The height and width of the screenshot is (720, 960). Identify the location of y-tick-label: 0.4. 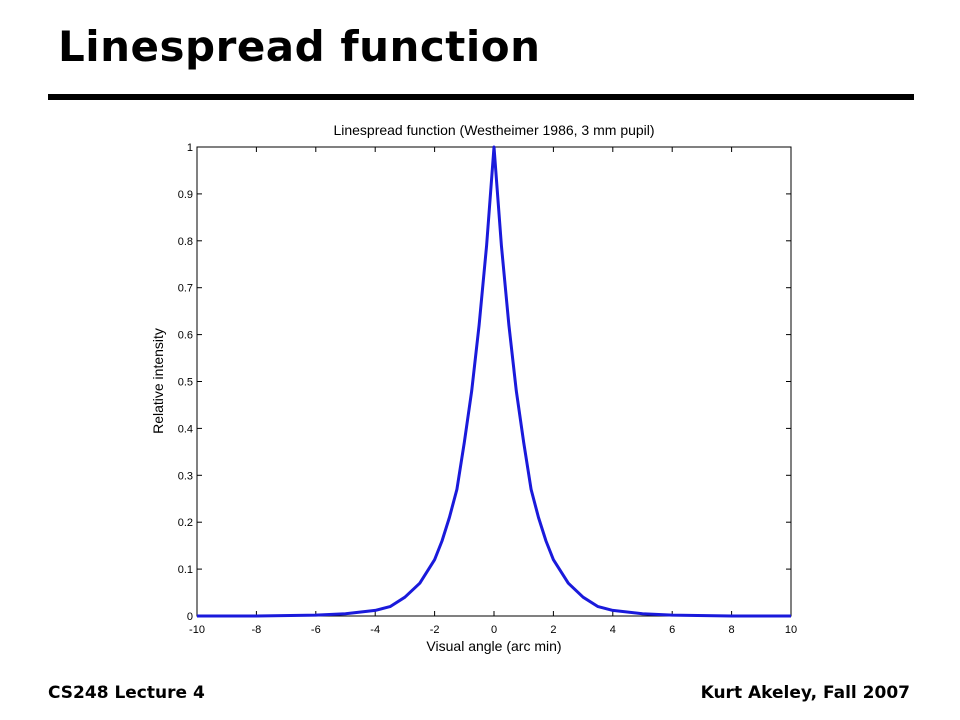
(185, 429).